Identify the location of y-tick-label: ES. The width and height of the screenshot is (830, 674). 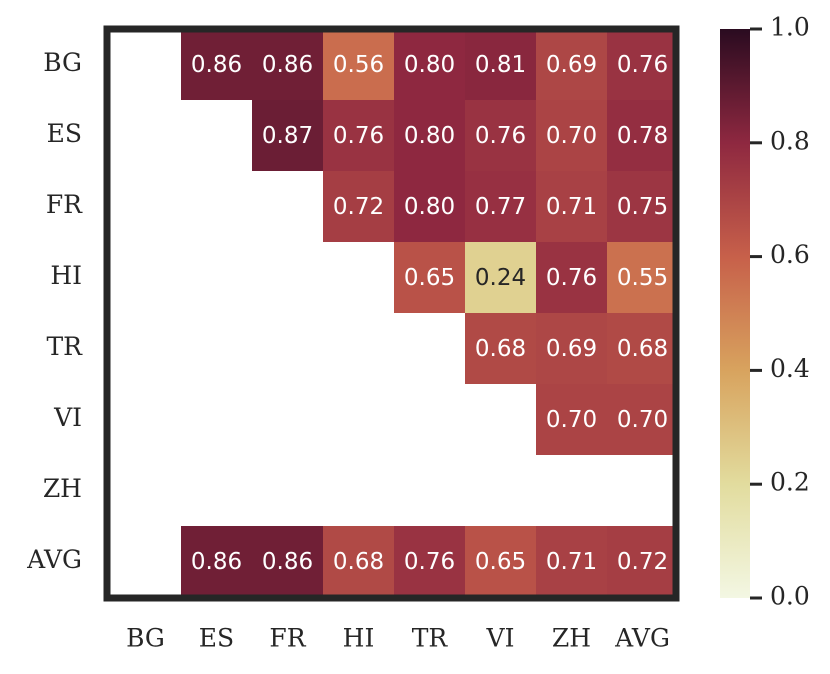
(64, 133).